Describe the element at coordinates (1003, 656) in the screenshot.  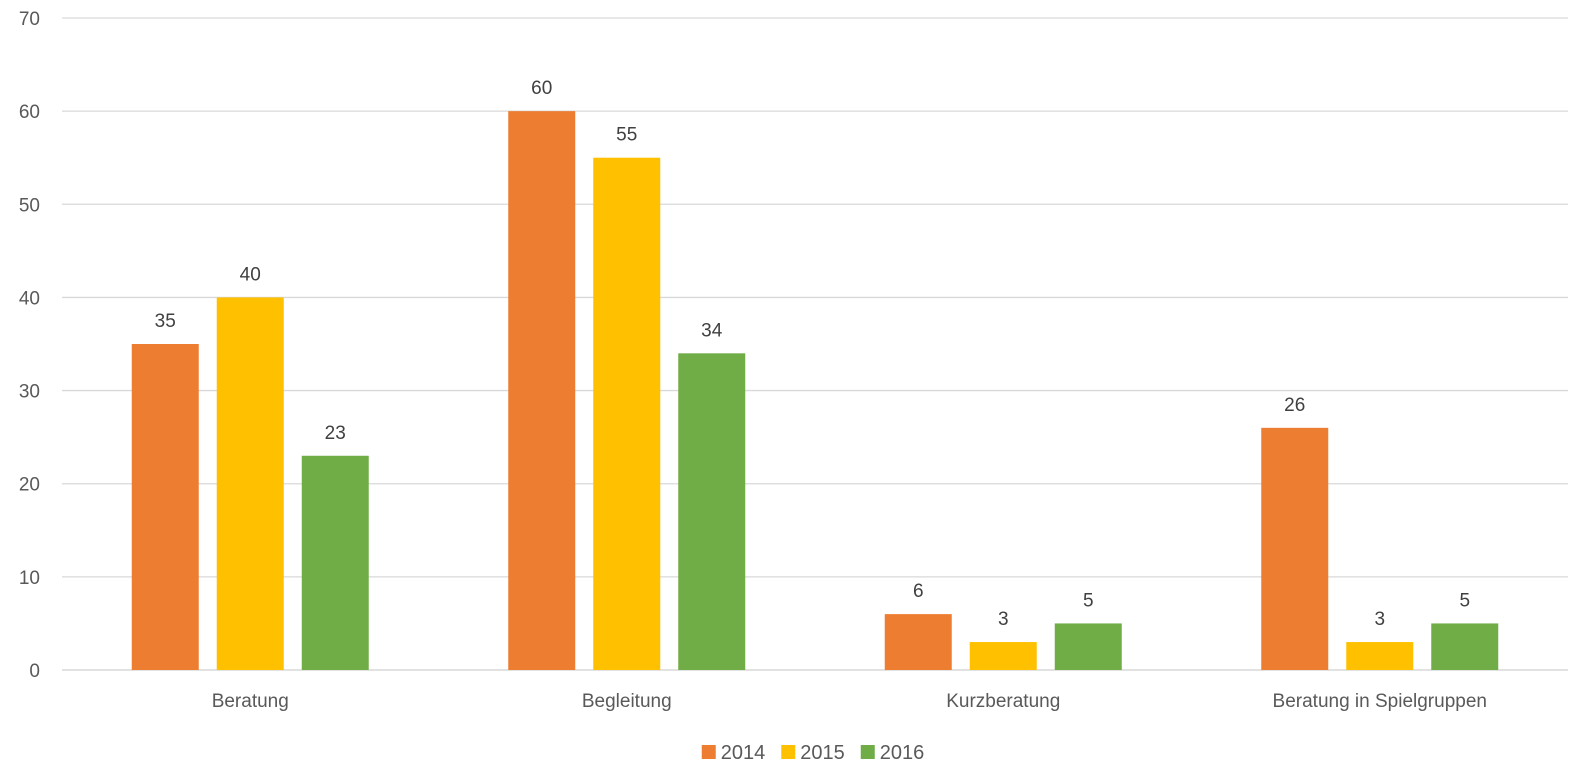
I see `bar-2015-kurzberatung` at that location.